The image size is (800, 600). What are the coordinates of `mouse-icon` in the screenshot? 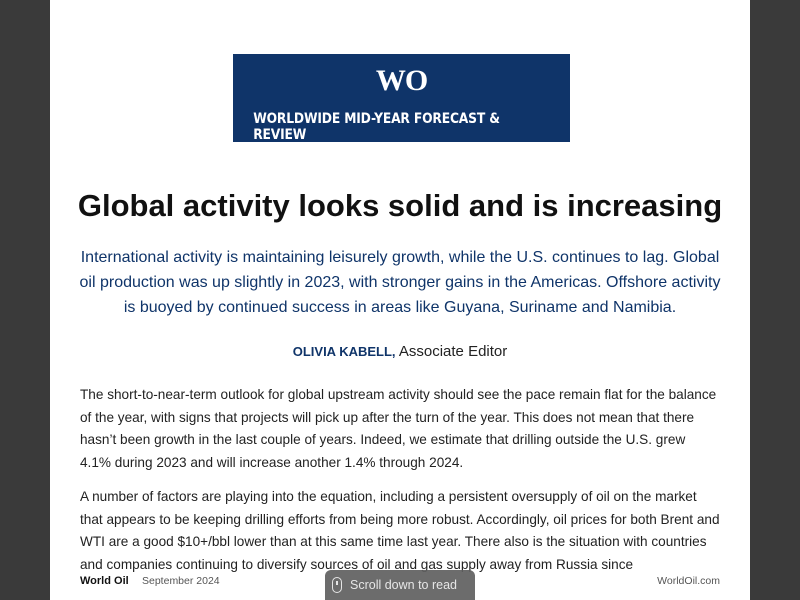 It's located at (337, 585).